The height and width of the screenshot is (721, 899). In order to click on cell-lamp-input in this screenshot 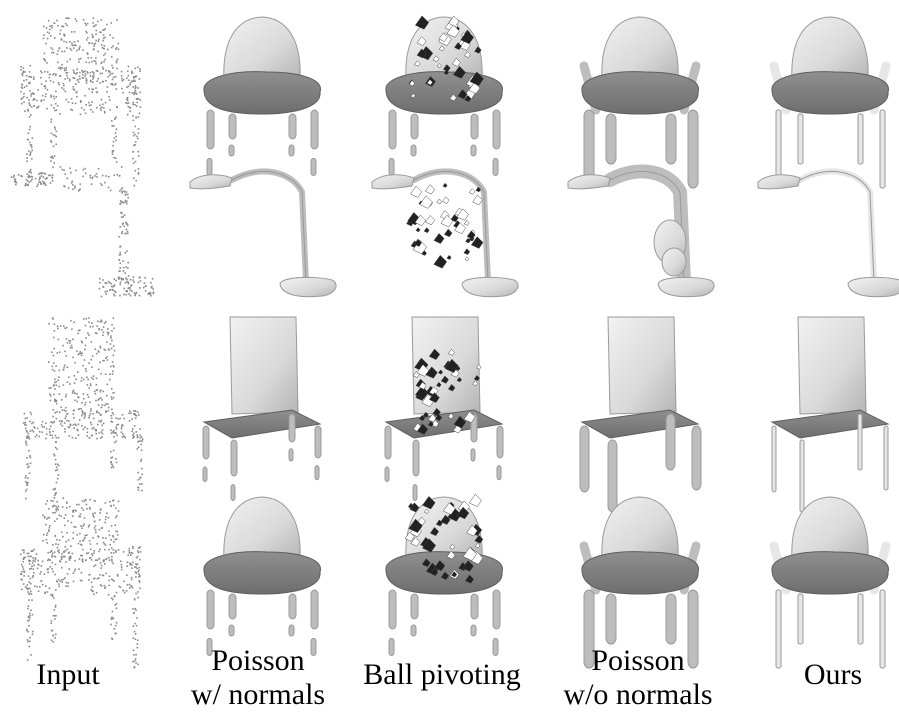, I will do `click(82, 232)`.